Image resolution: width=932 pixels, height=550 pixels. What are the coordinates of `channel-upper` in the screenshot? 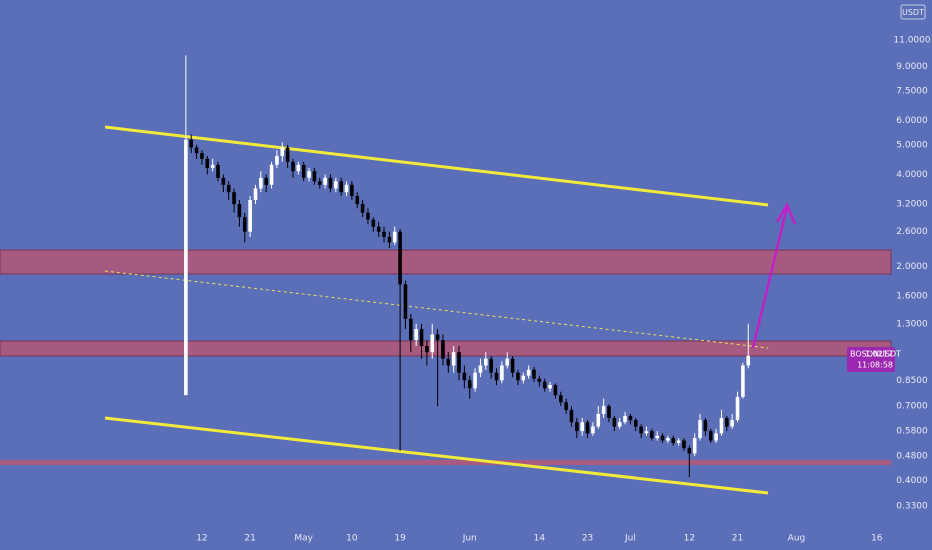 It's located at (436, 166).